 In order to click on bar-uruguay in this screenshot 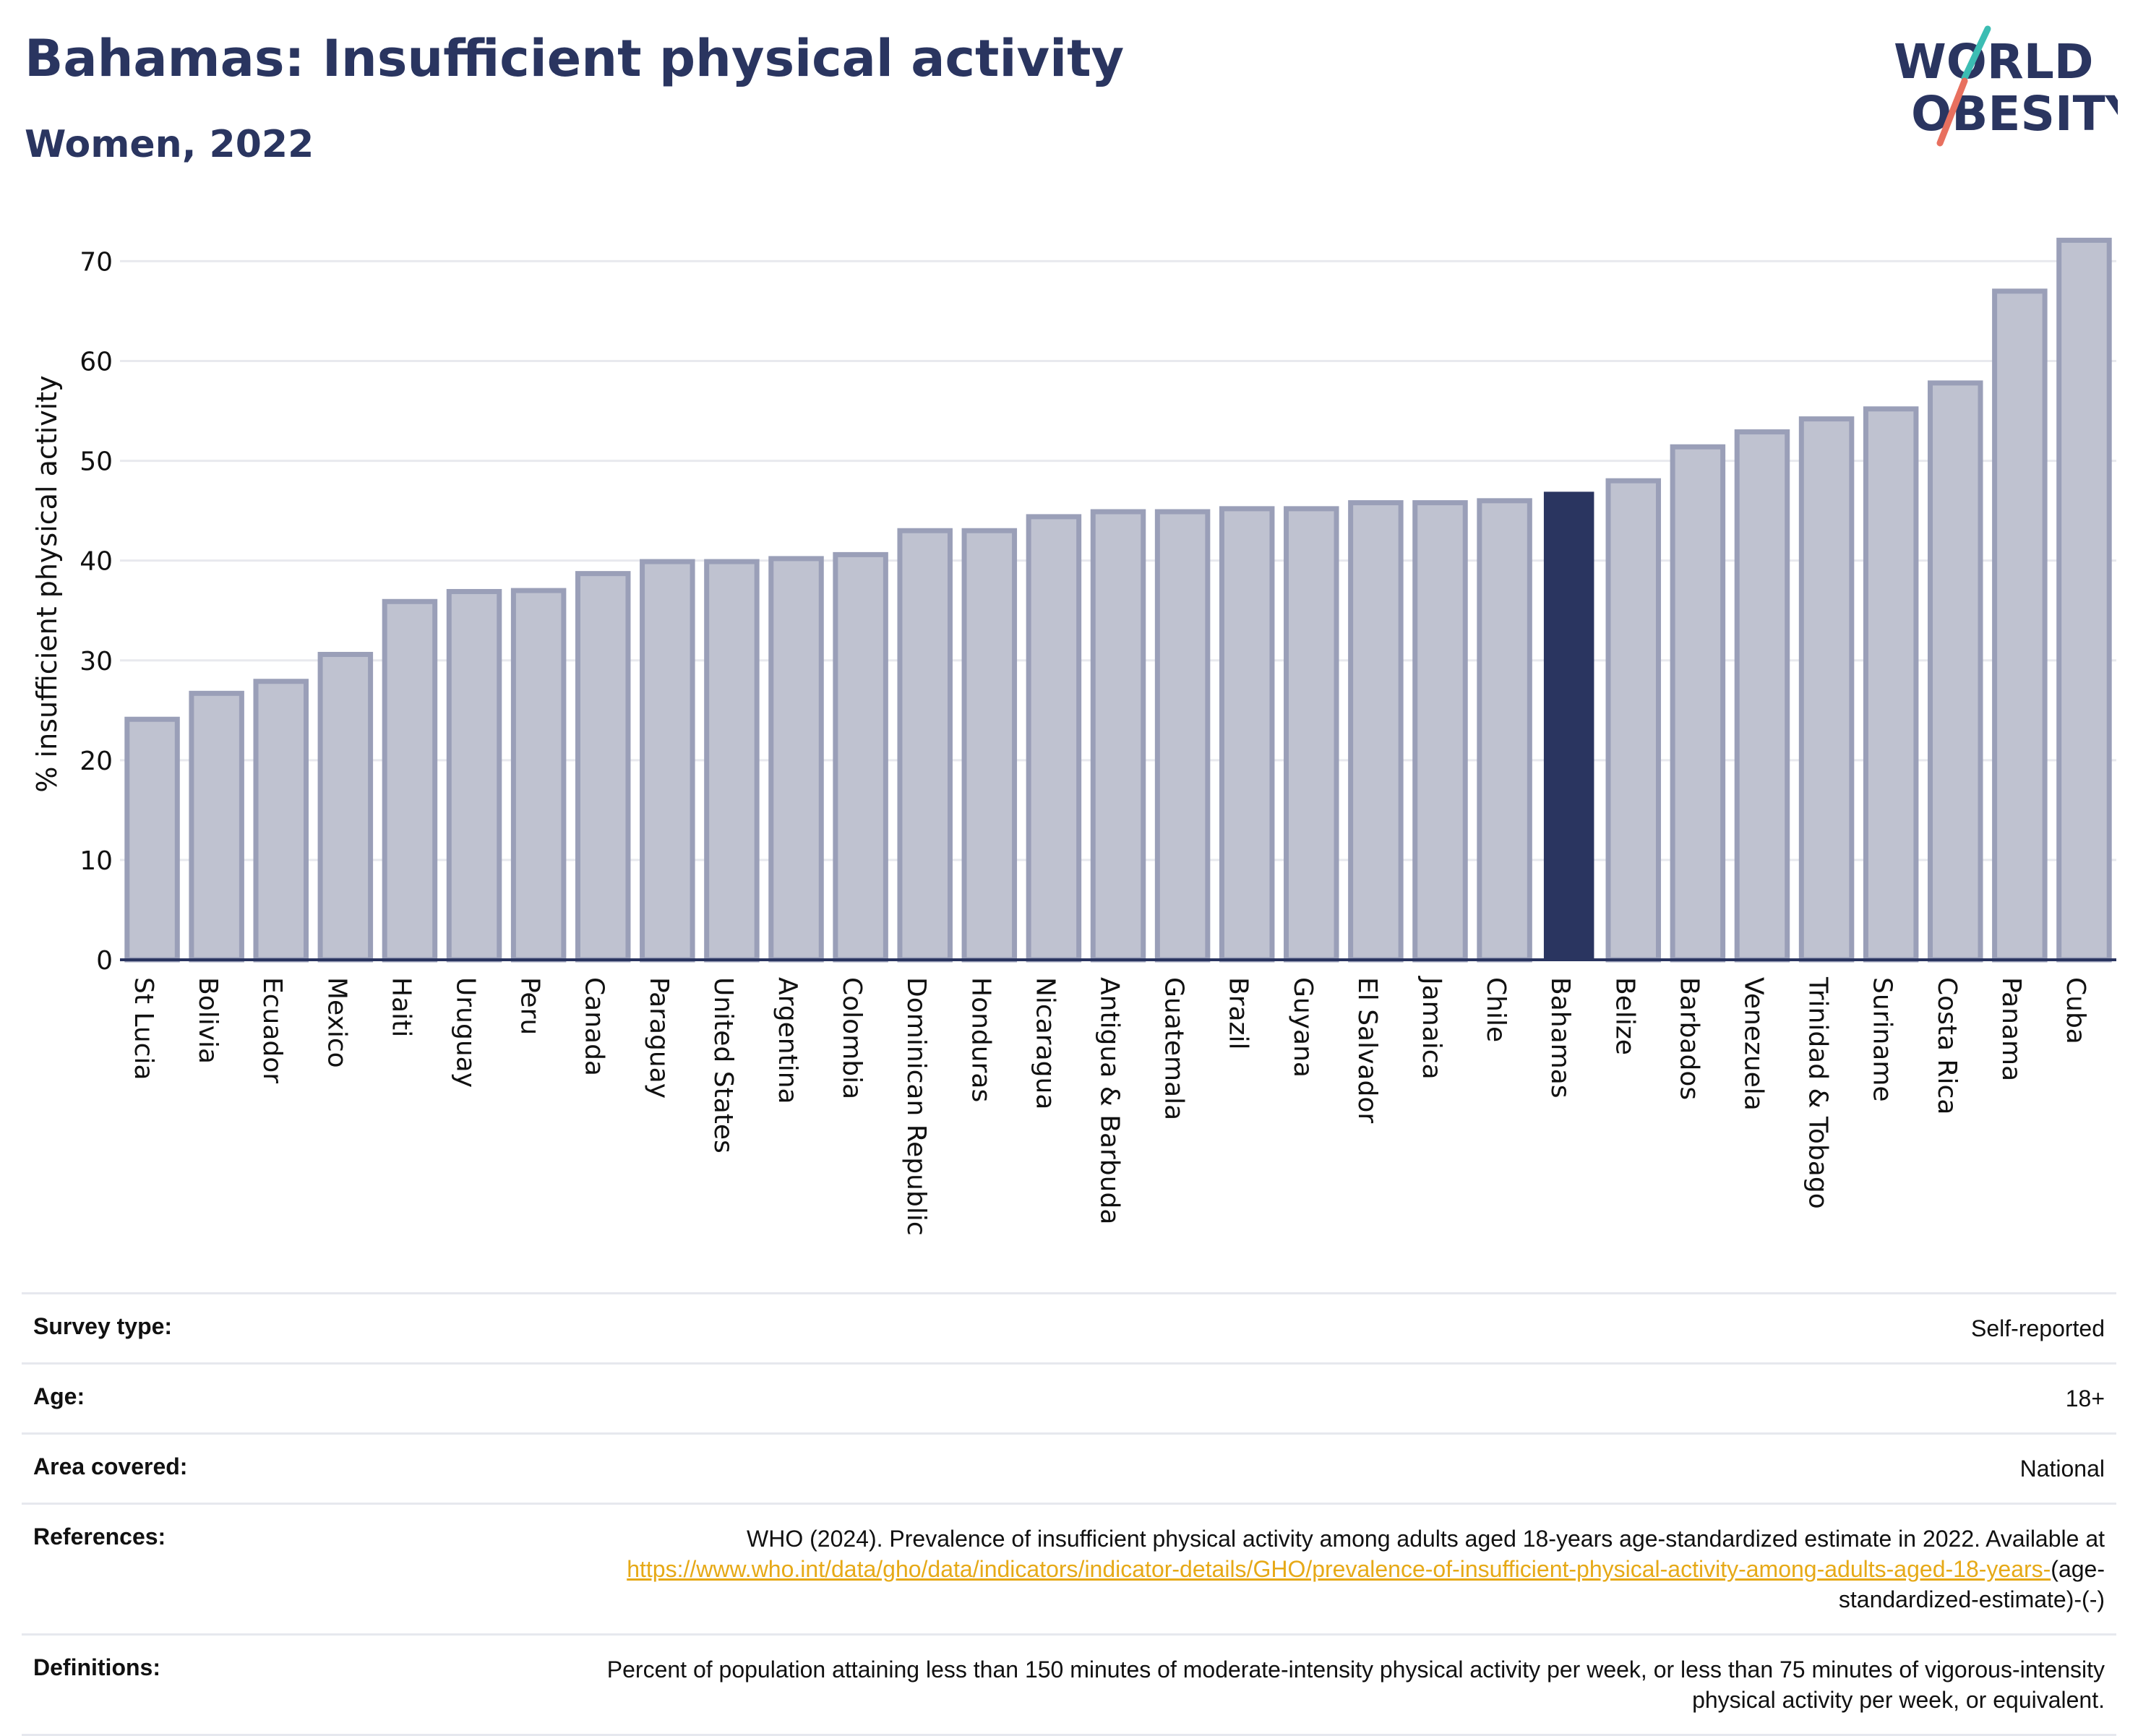, I will do `click(474, 775)`.